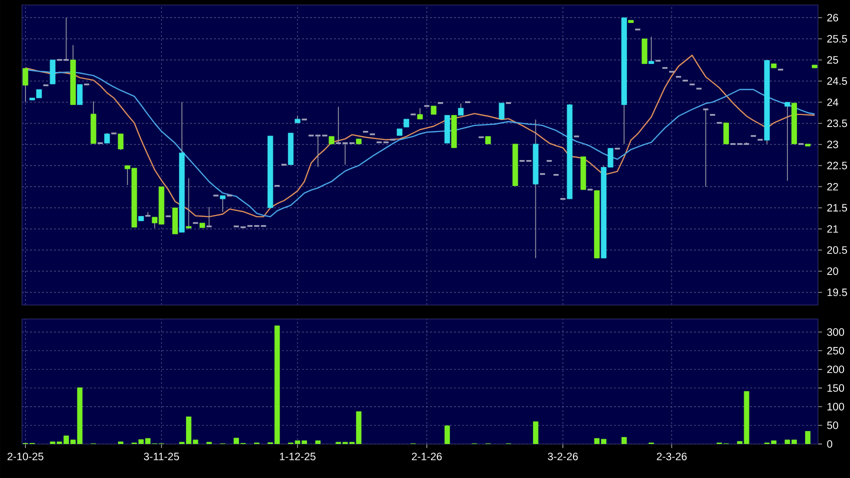  I want to click on y-tick-label: 200, so click(835, 370).